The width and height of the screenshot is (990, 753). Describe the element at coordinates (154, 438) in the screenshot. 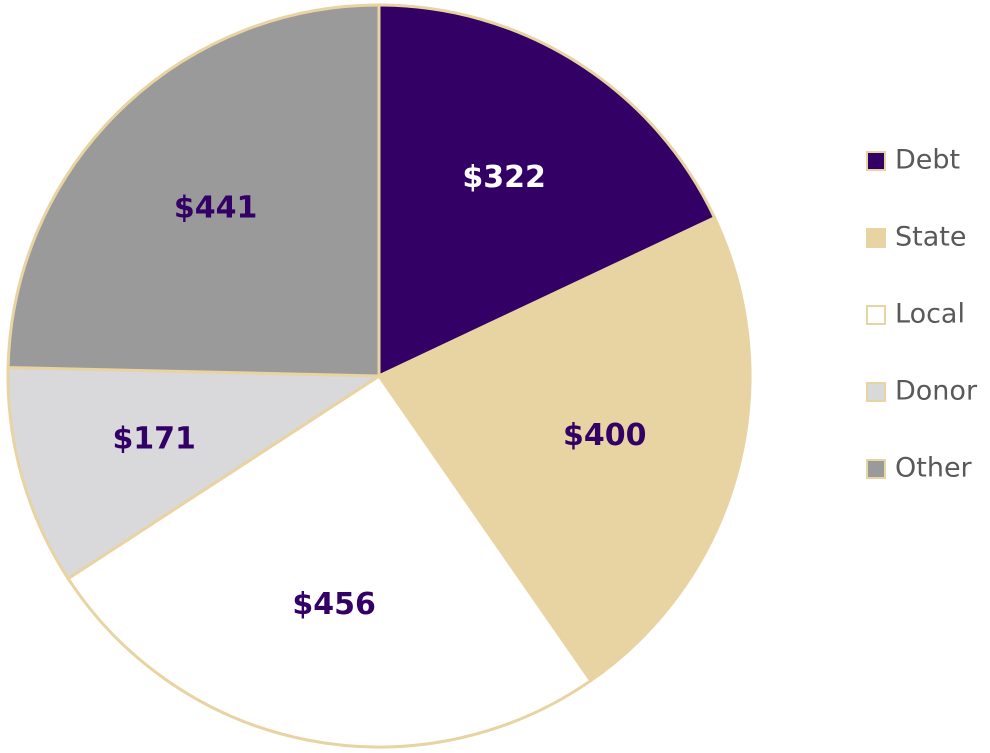

I see `data-label: $171` at that location.